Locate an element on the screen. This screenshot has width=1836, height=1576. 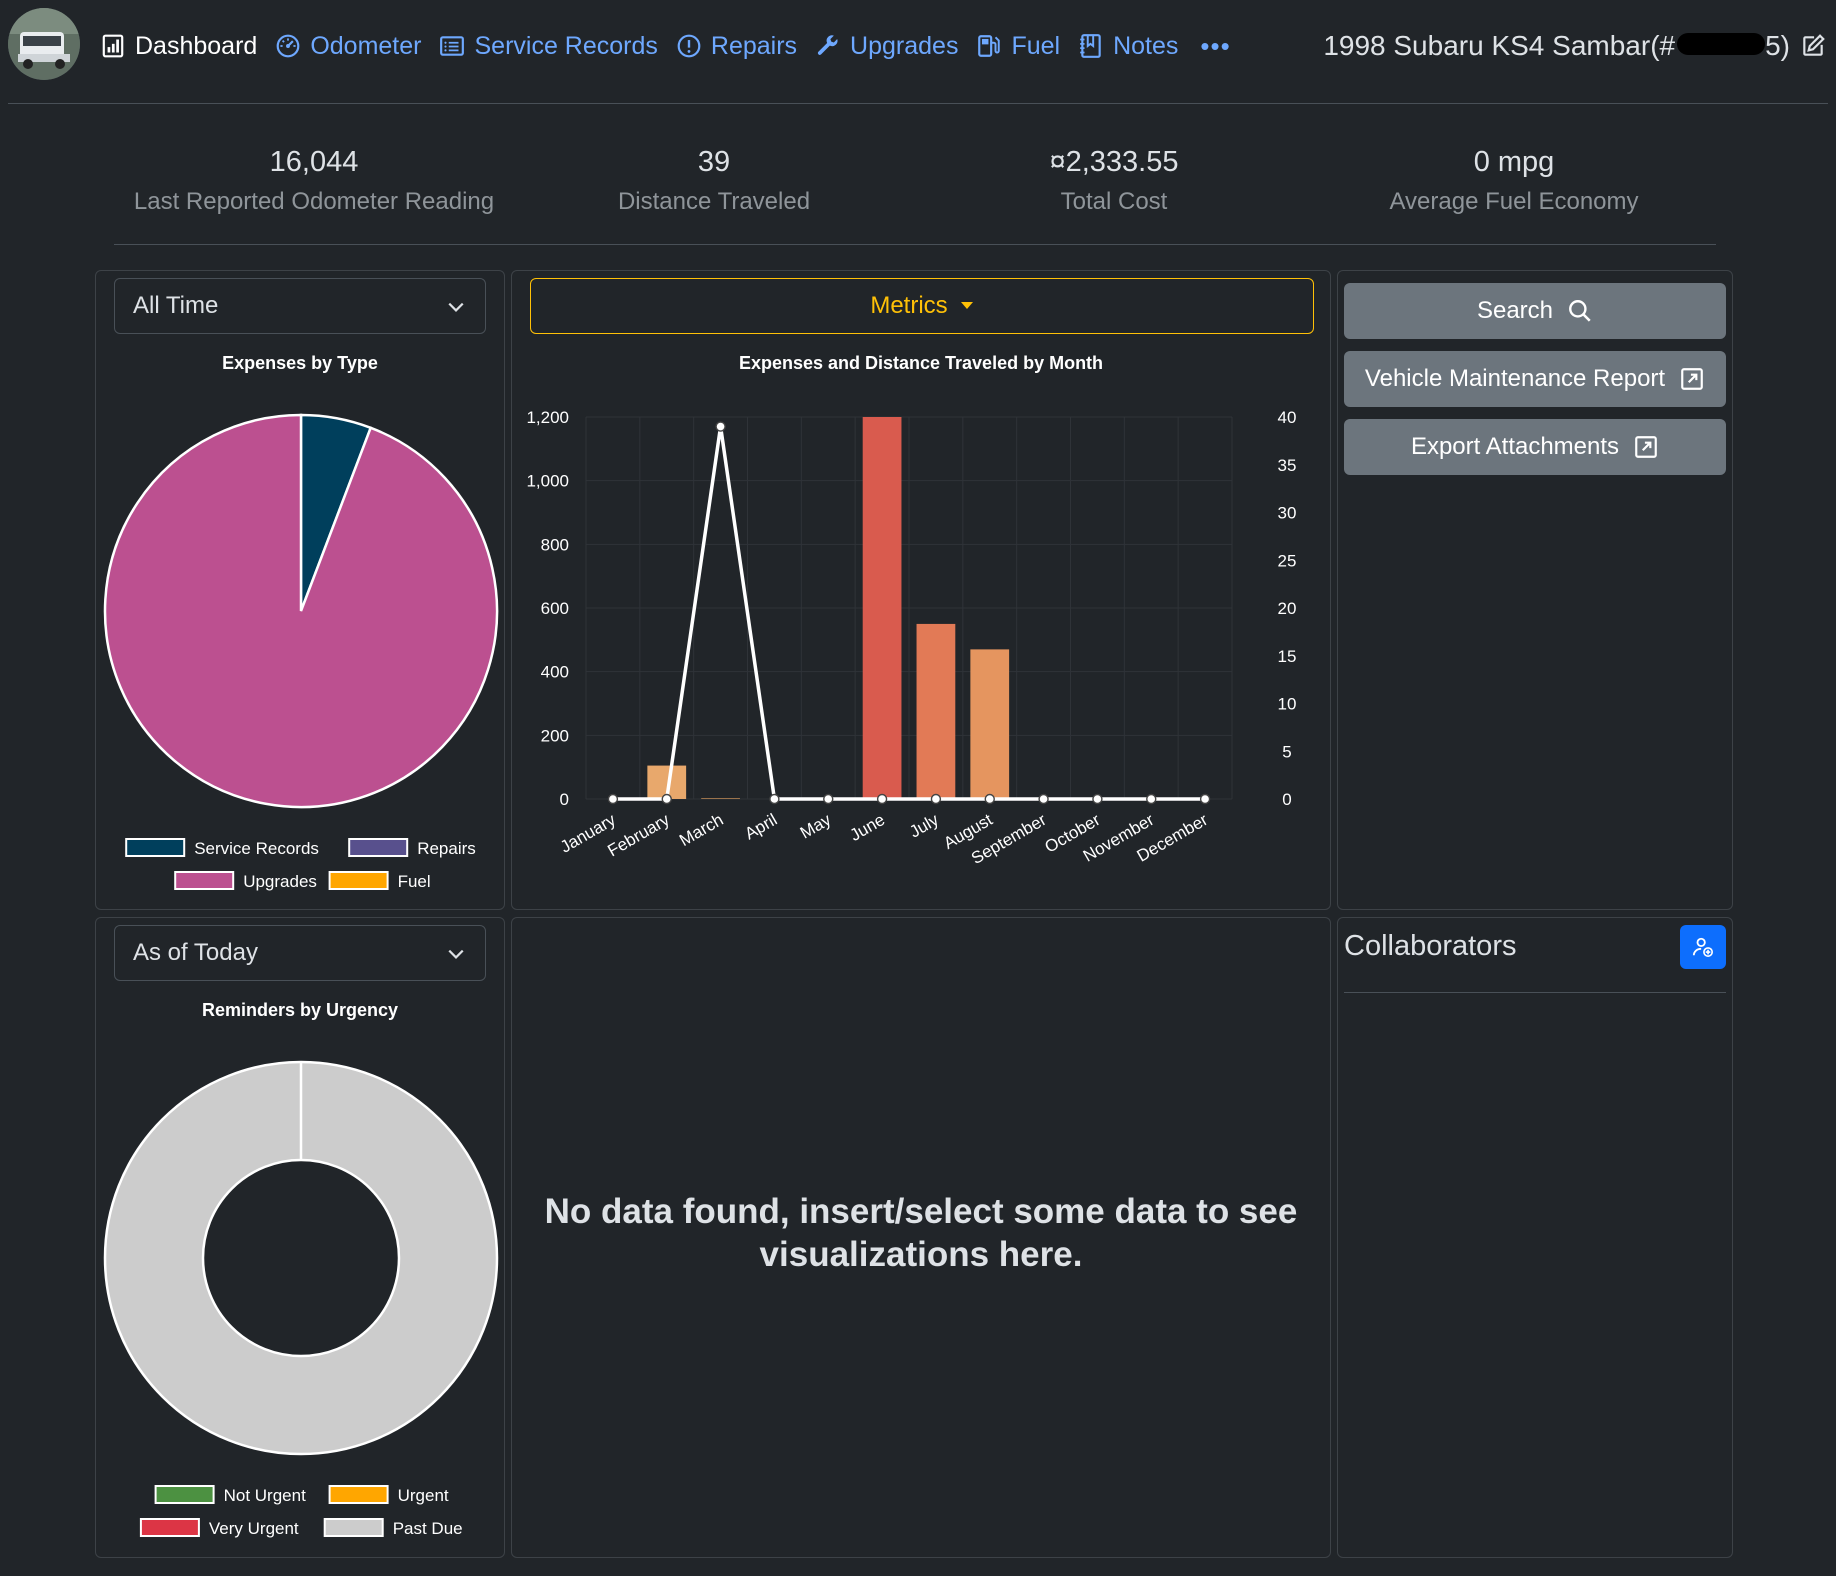
monthly-chart-title: Expenses and Distance Traveled by Month is located at coordinates (921, 363).